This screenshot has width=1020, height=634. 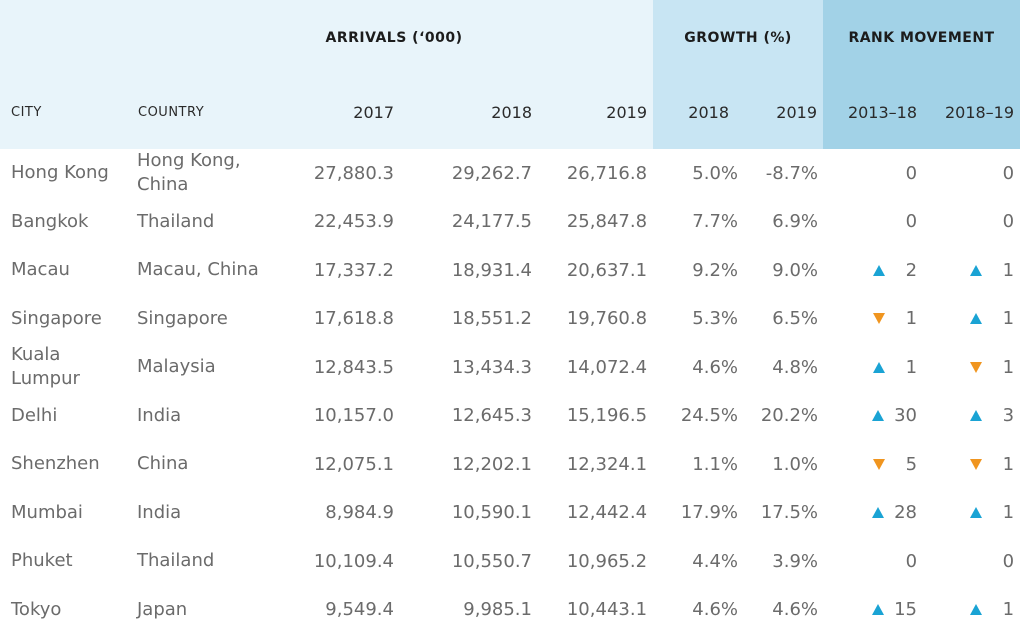 I want to click on growth-2018-cell: 7.7%, so click(x=698, y=222).